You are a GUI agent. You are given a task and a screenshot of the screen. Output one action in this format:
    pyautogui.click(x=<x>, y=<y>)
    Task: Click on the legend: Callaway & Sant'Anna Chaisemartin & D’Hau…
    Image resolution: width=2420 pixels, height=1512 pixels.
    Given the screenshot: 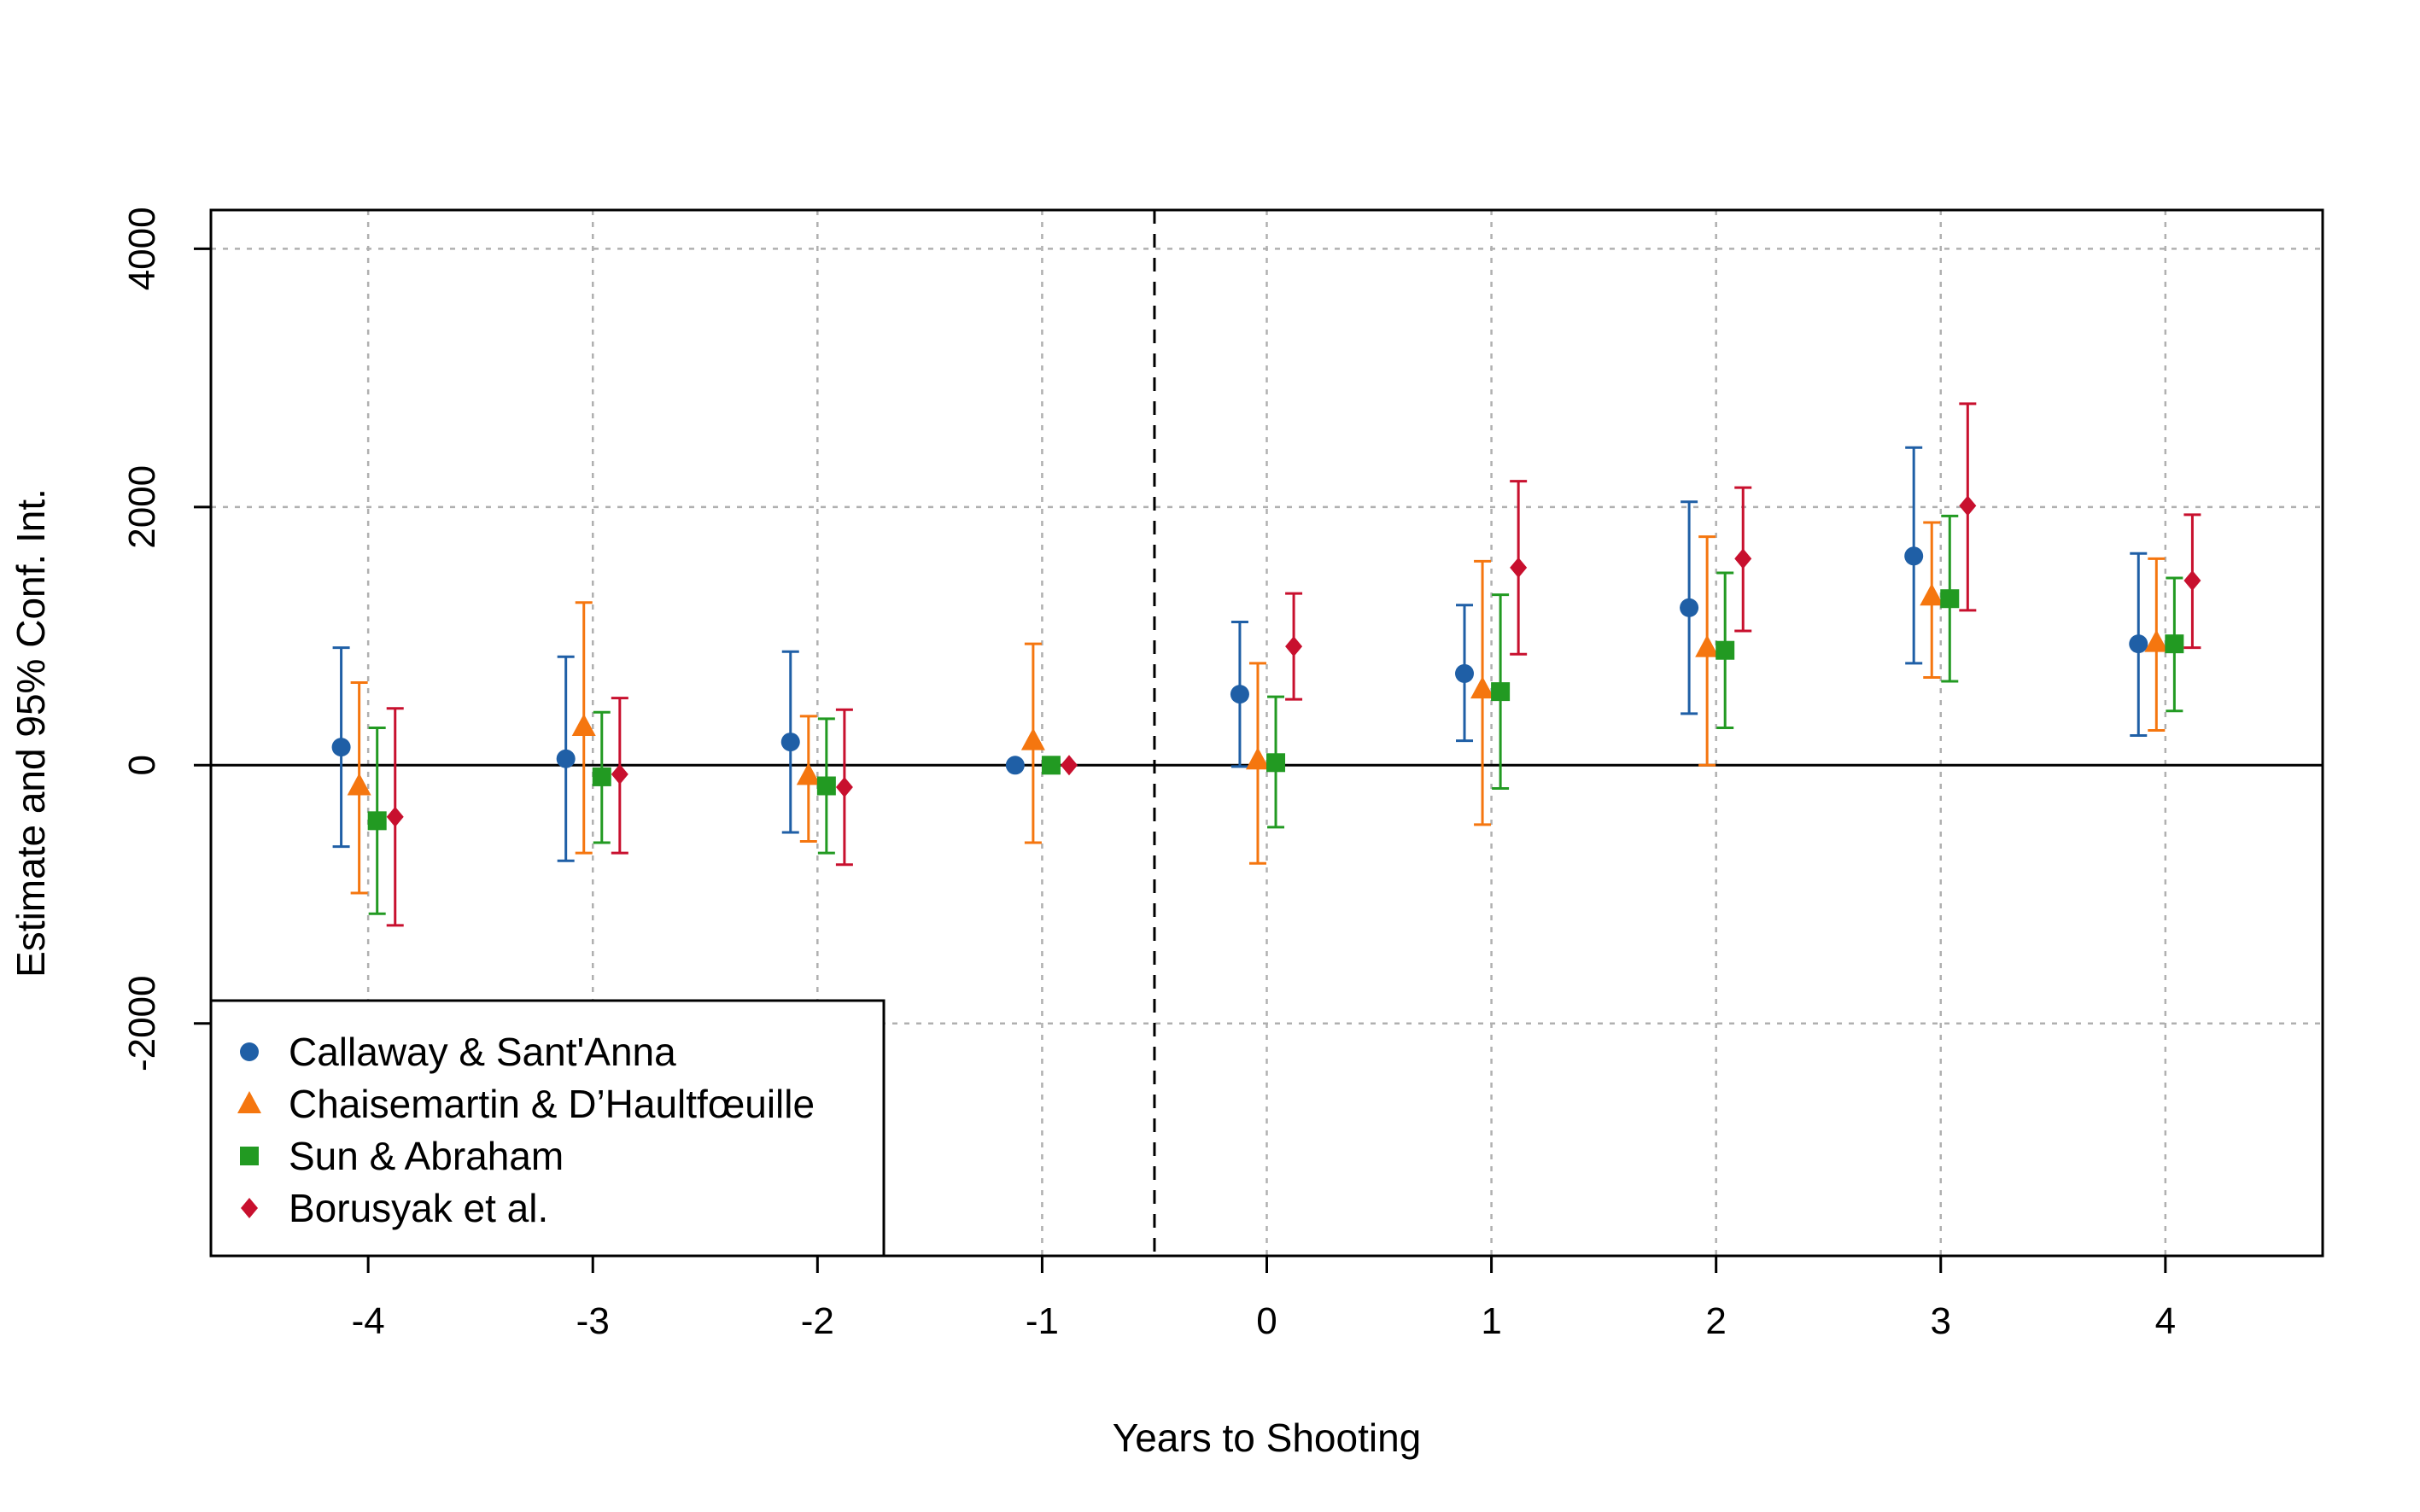 What is the action you would take?
    pyautogui.click(x=547, y=1128)
    